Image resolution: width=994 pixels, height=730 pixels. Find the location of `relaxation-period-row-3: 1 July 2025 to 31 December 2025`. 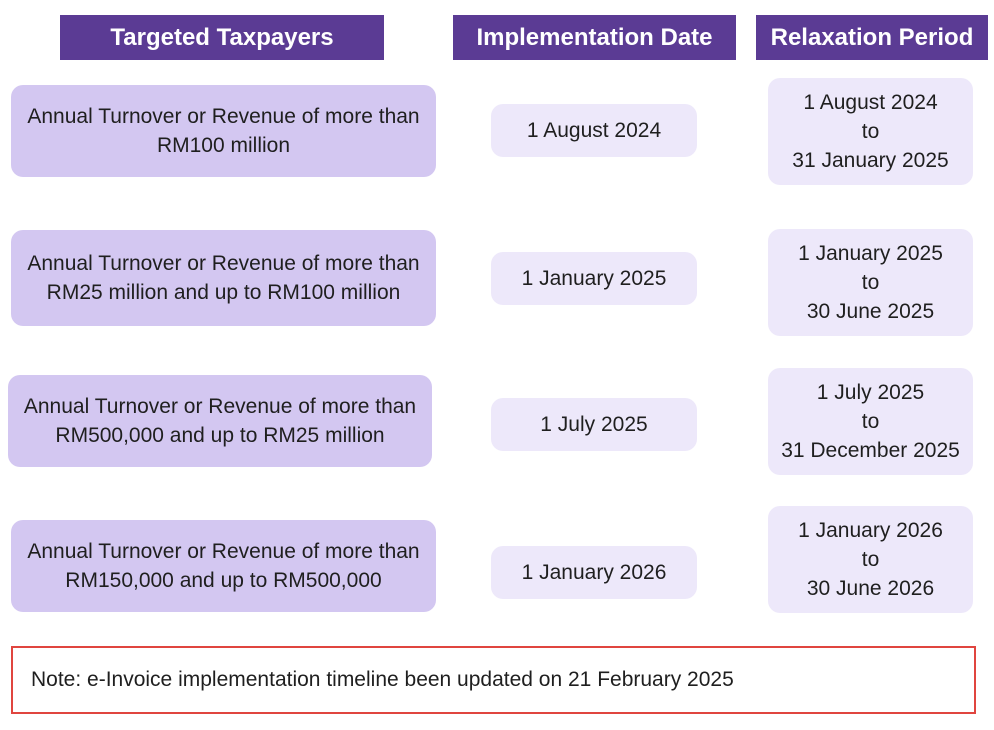

relaxation-period-row-3: 1 July 2025 to 31 December 2025 is located at coordinates (870, 421).